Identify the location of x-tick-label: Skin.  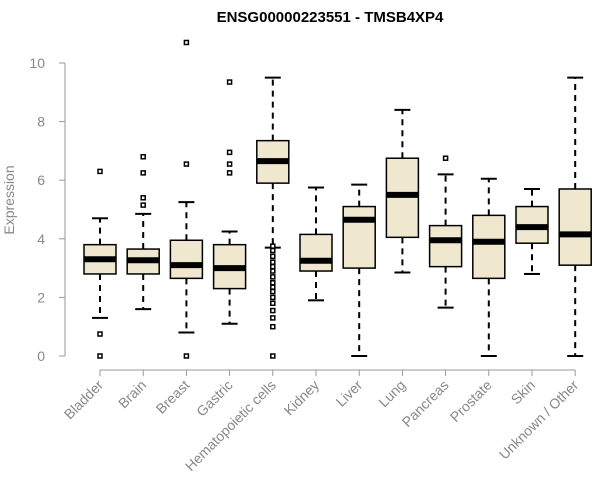
(523, 392).